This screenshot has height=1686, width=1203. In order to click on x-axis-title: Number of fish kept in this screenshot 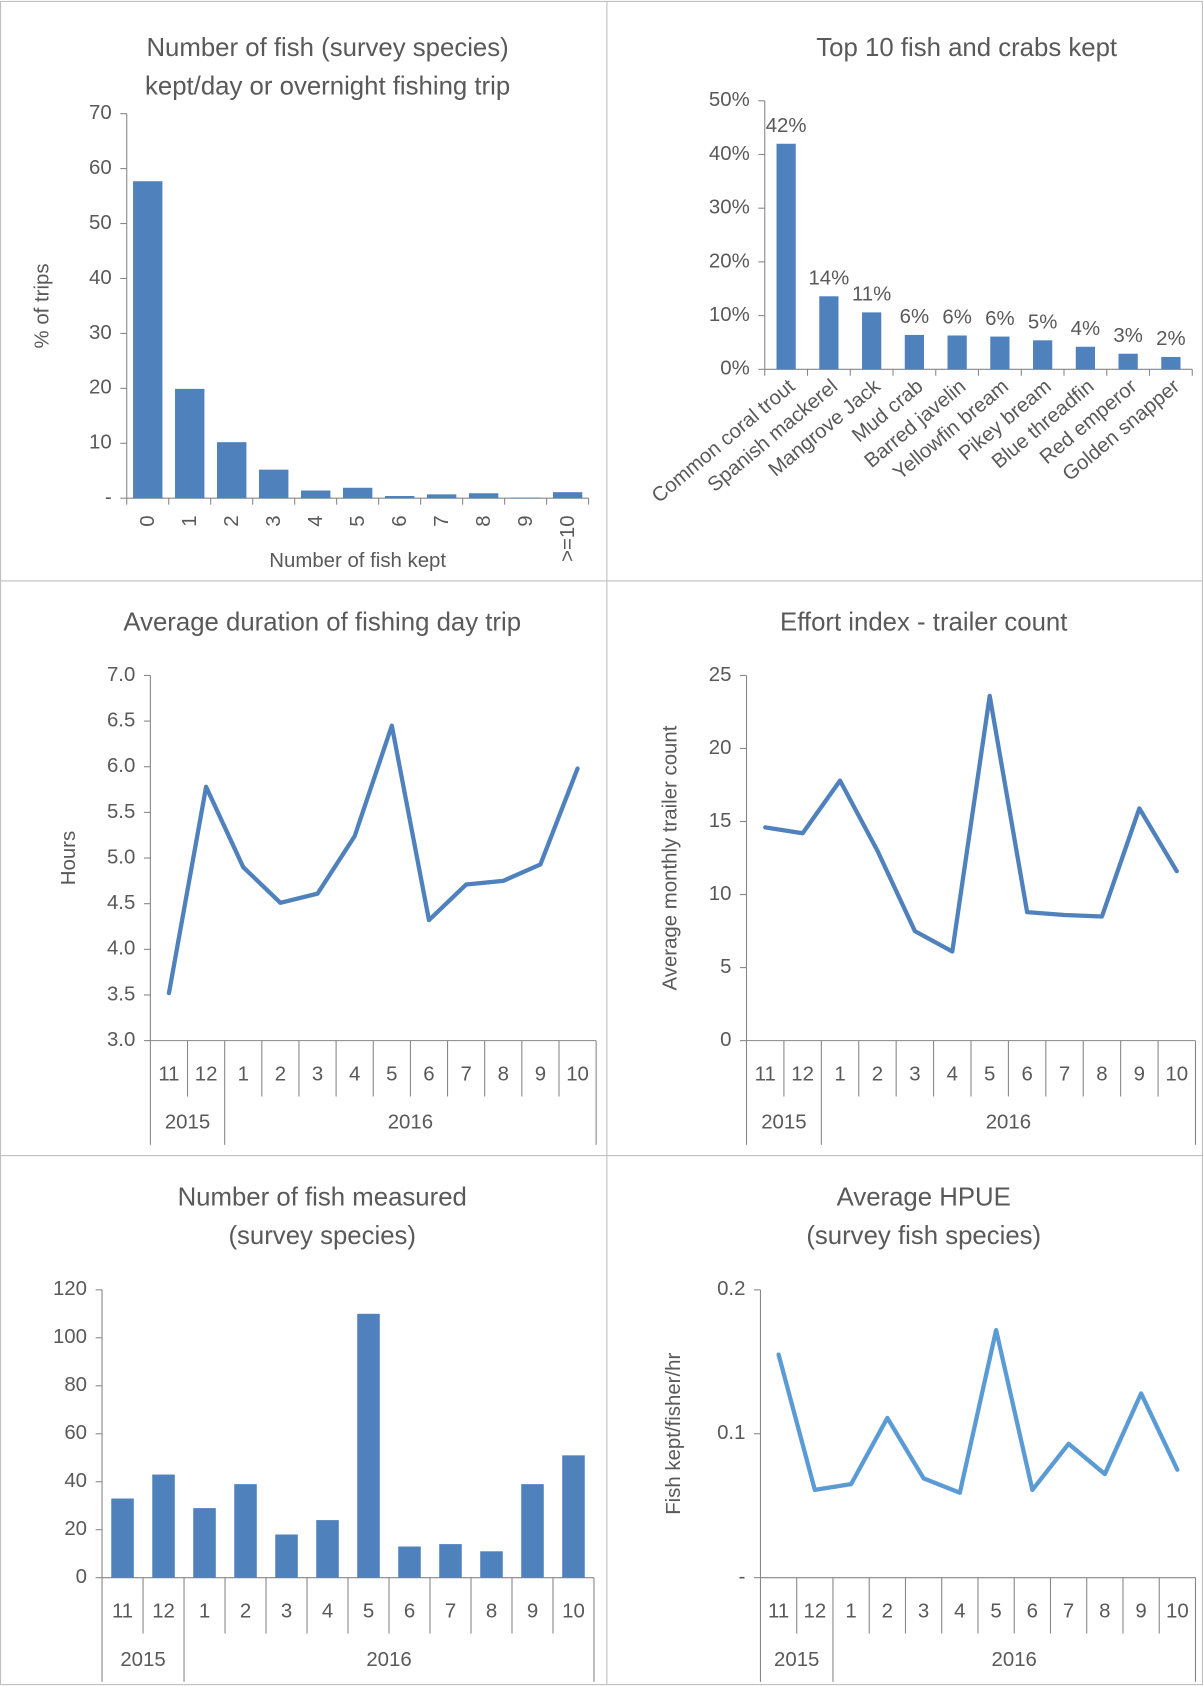, I will do `click(357, 561)`.